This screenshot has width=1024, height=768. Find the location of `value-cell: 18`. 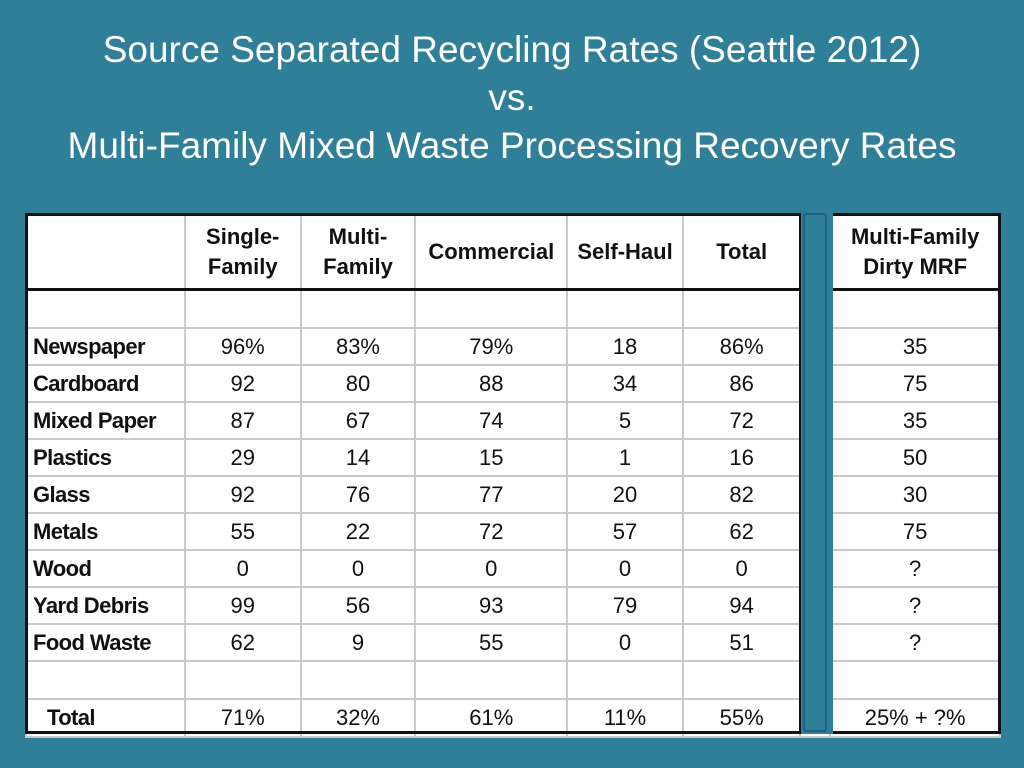

value-cell: 18 is located at coordinates (625, 346).